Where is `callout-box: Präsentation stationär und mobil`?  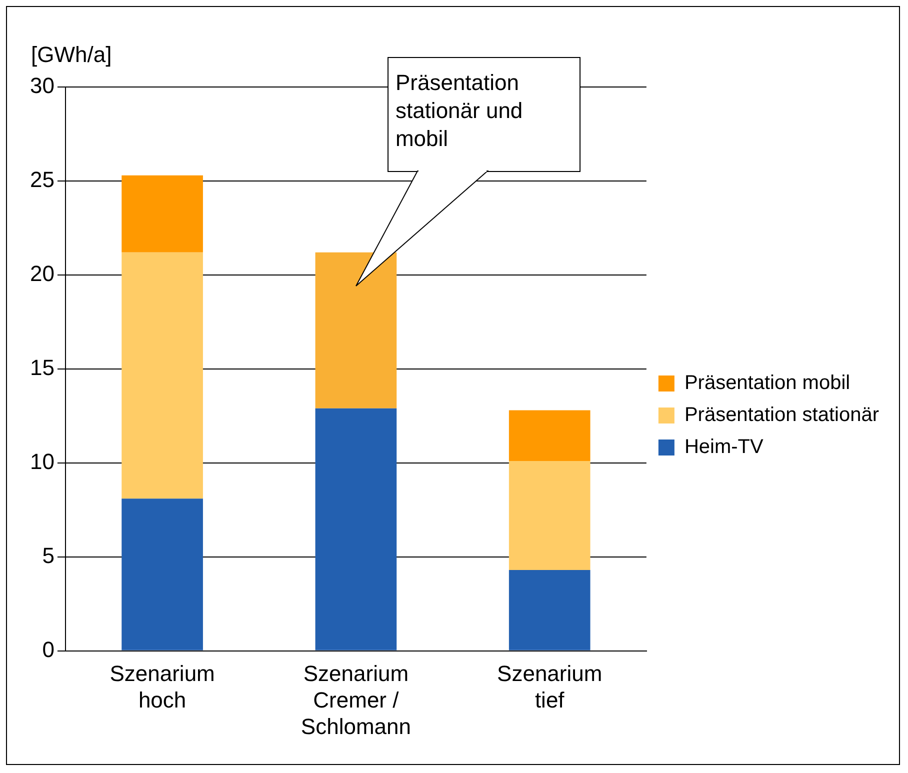 callout-box: Präsentation stationär und mobil is located at coordinates (468, 171).